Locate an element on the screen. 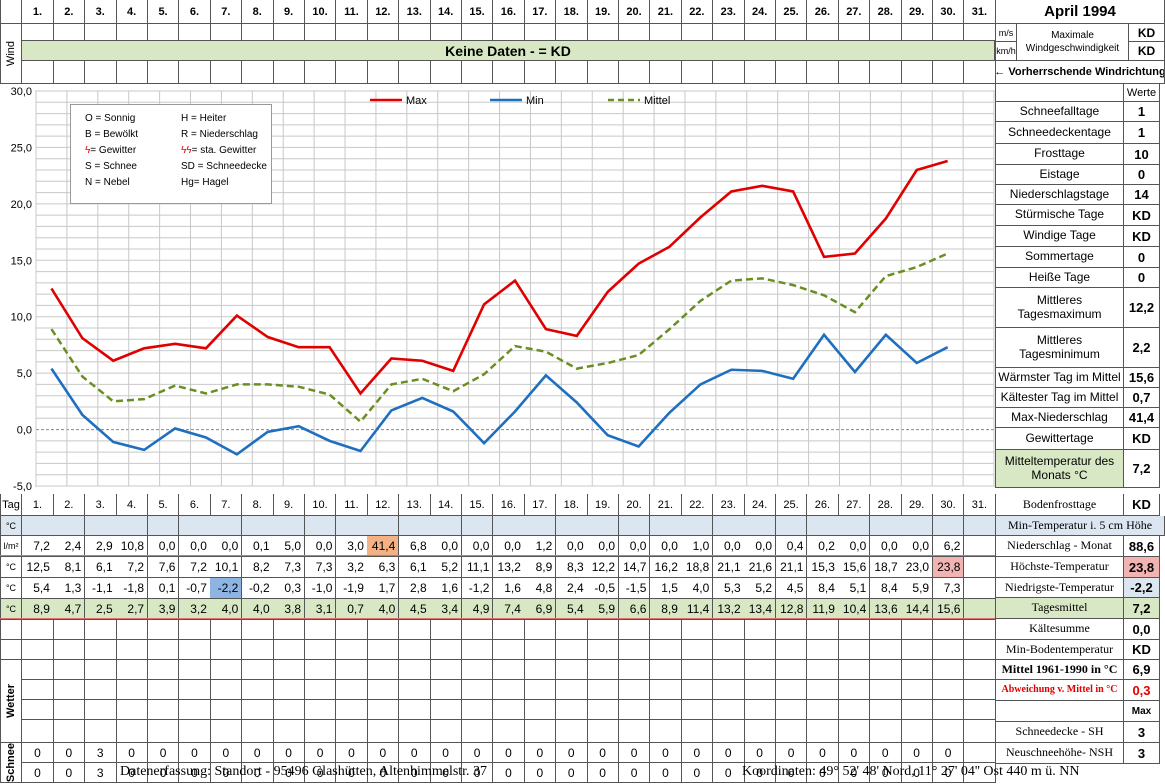 The width and height of the screenshot is (1165, 784). y-tick-label: 25,0 is located at coordinates (21, 148).